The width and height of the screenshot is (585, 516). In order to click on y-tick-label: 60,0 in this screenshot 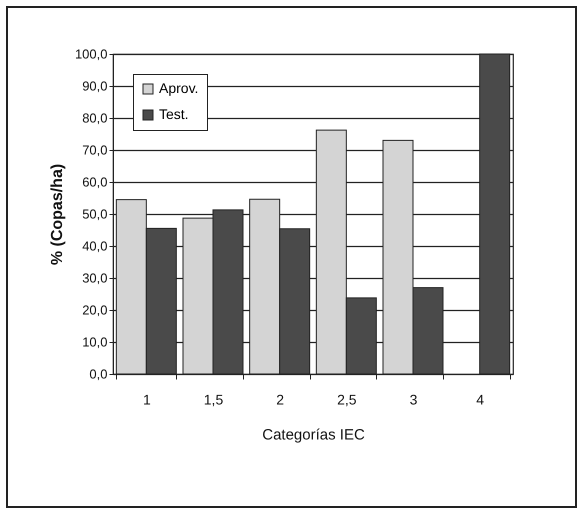, I will do `click(95, 182)`.